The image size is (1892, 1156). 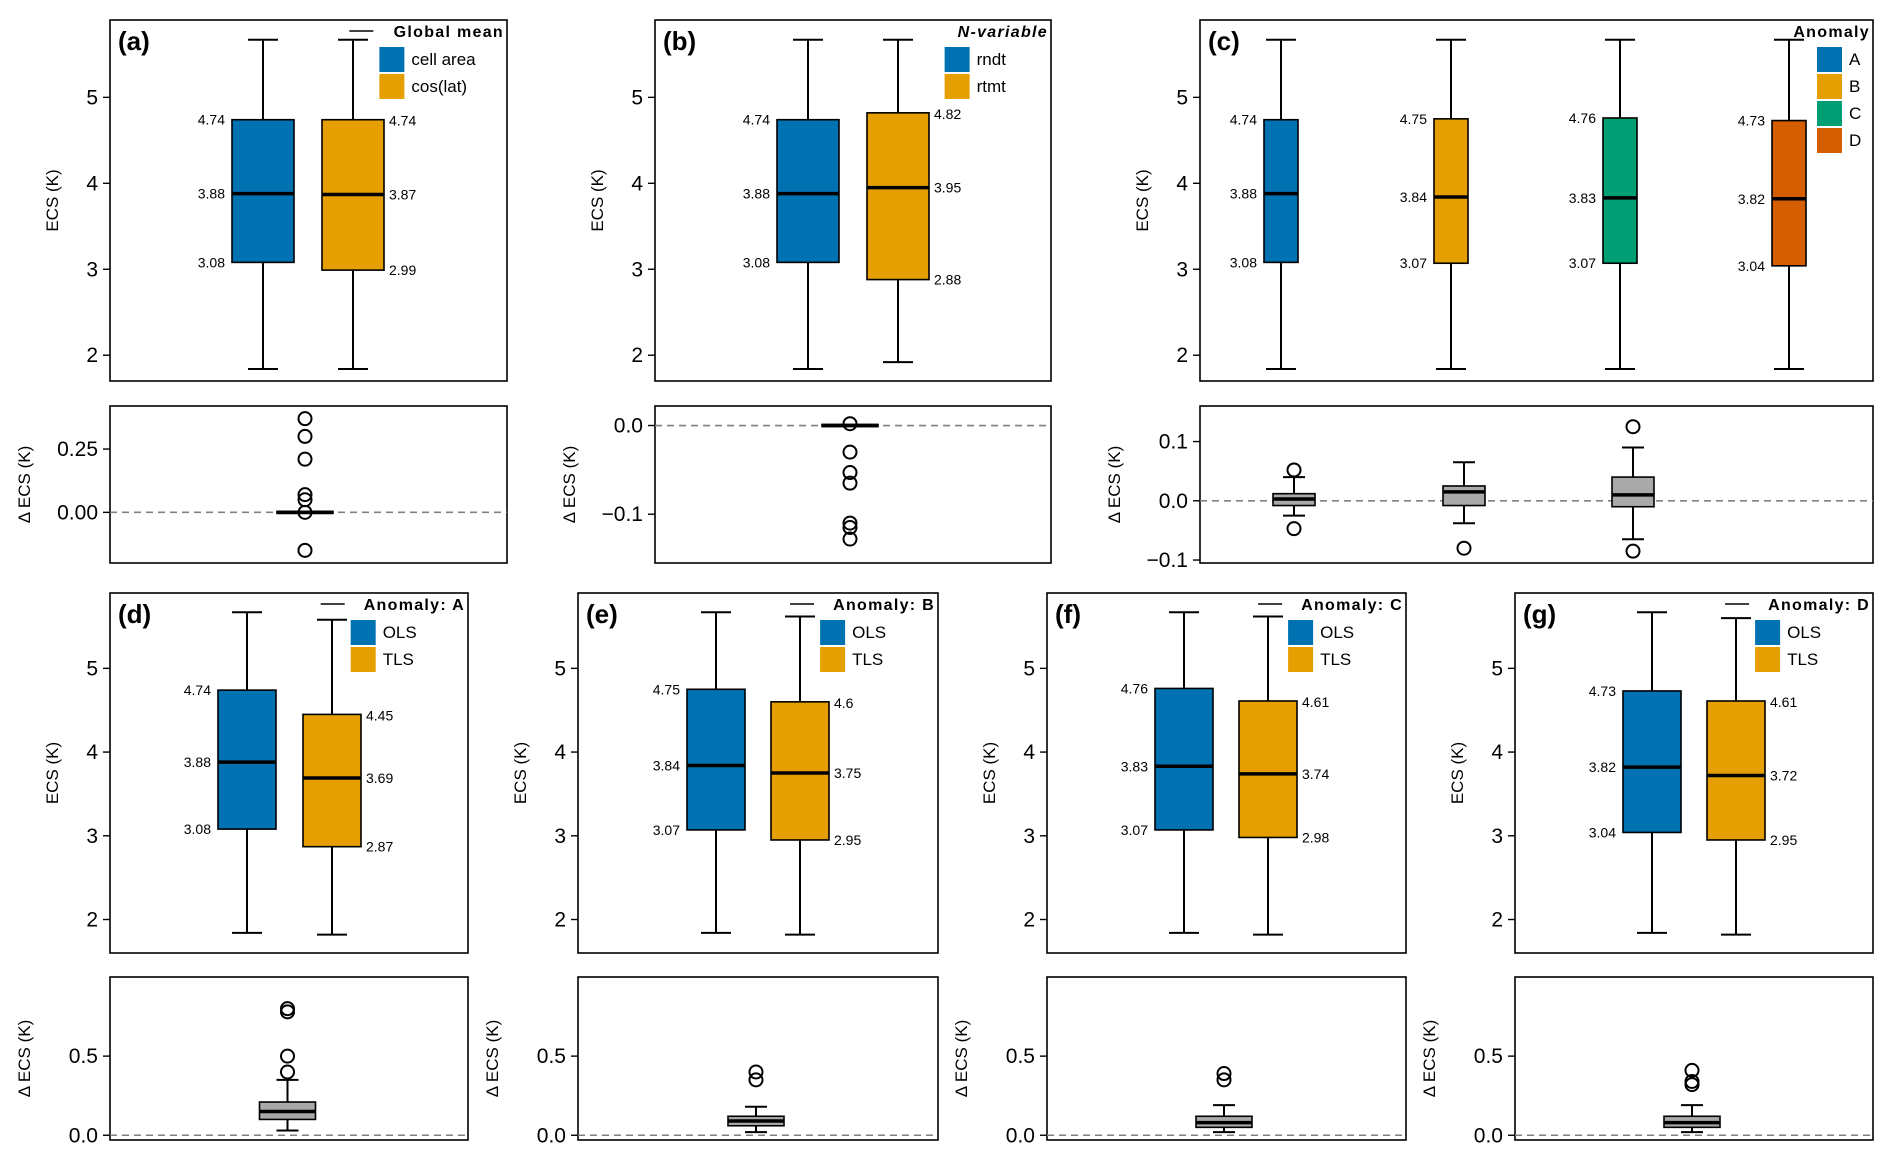 I want to click on median-value-label: 3.88, so click(x=1243, y=194).